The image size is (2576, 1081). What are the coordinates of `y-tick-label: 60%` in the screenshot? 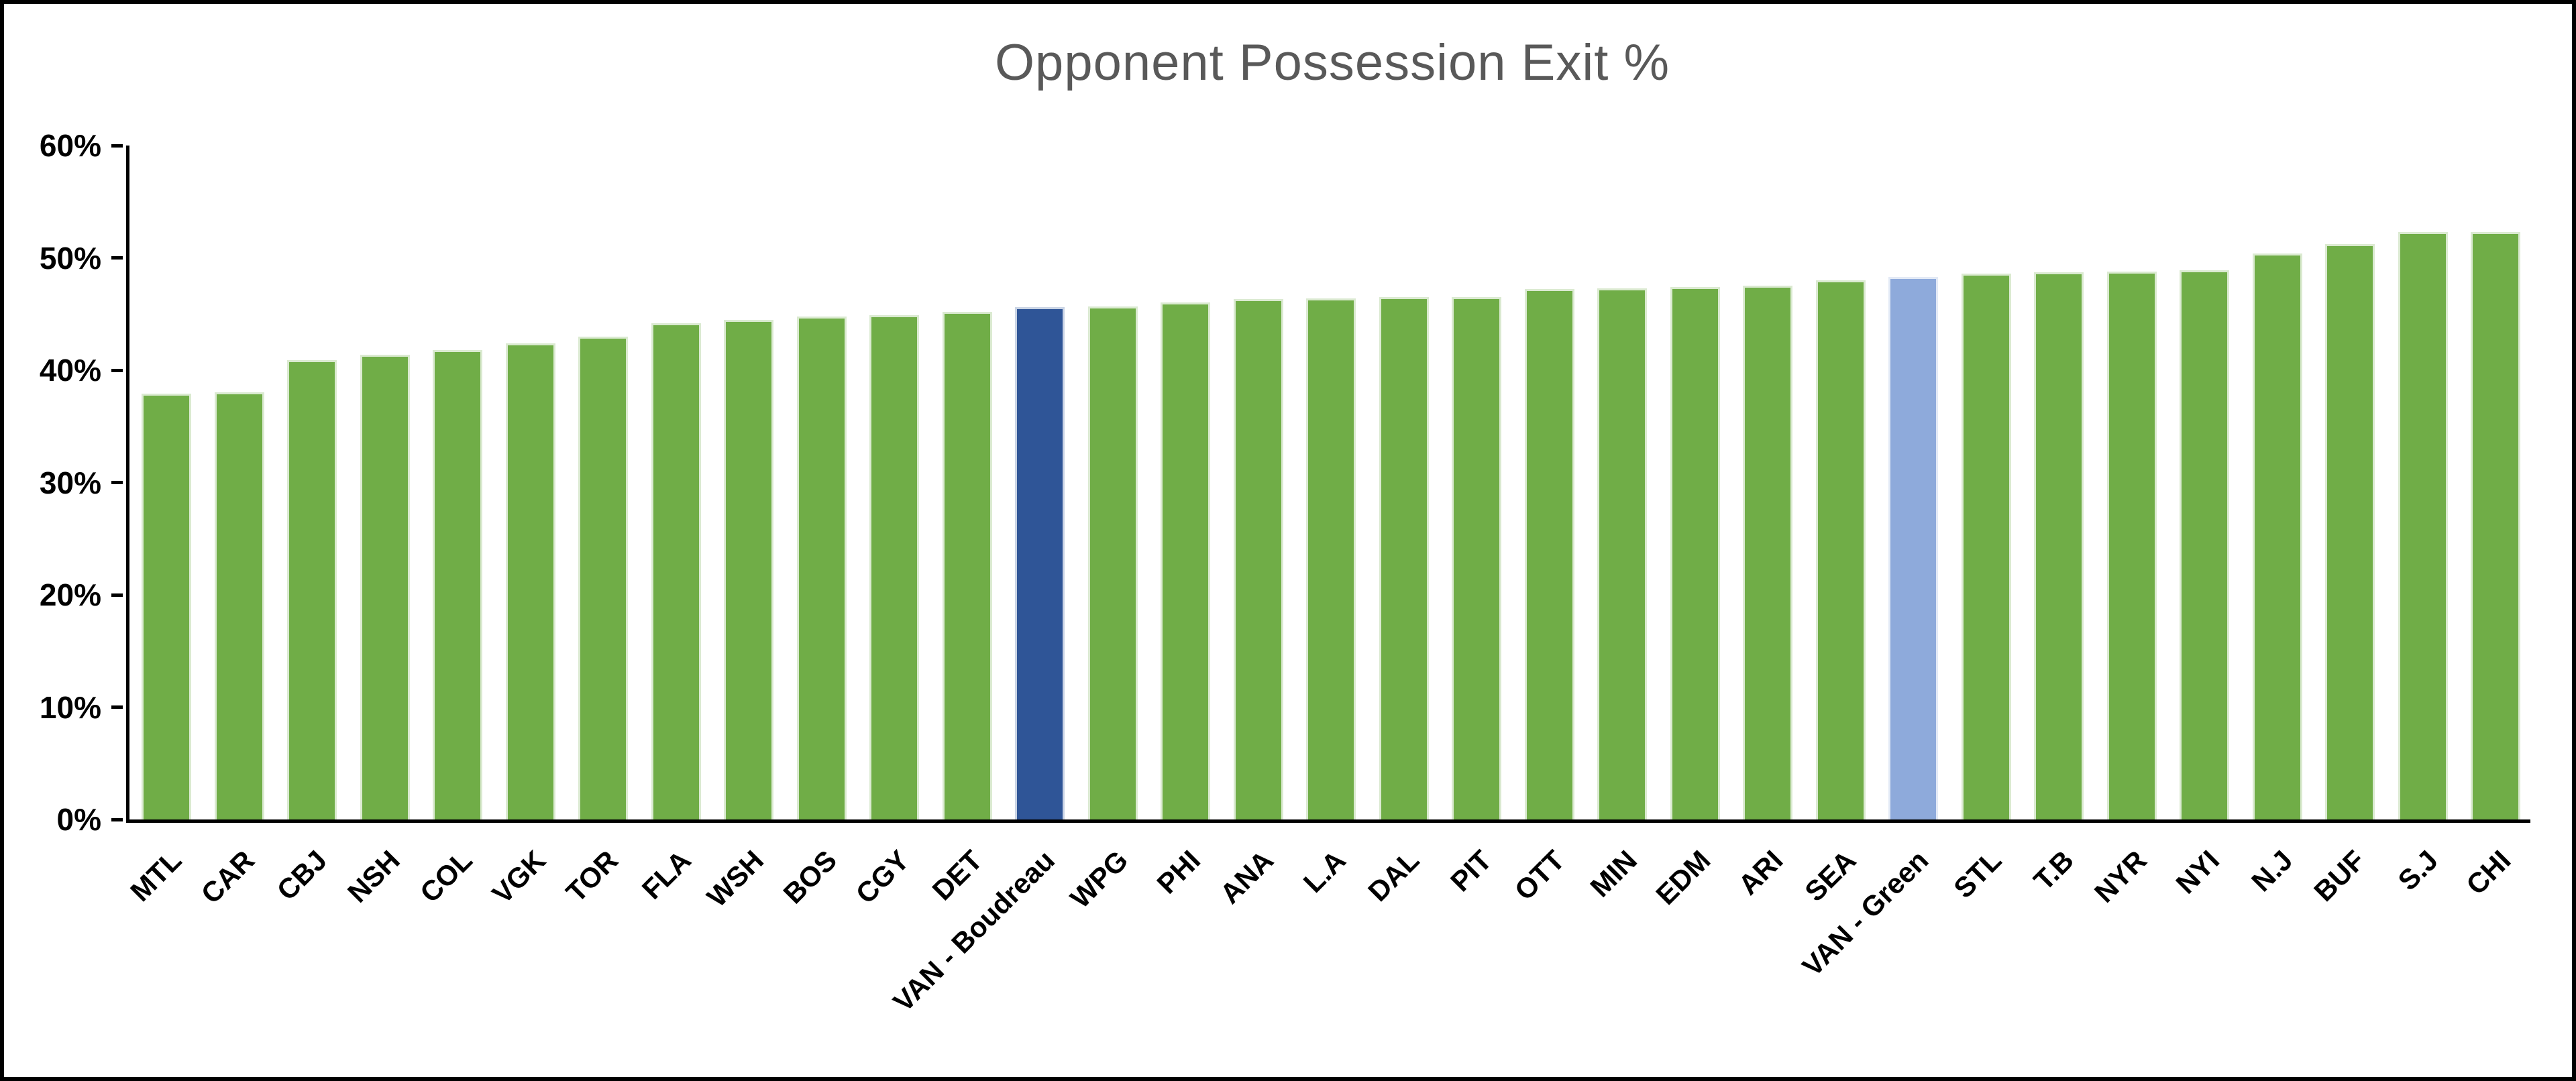 It's located at (70, 145).